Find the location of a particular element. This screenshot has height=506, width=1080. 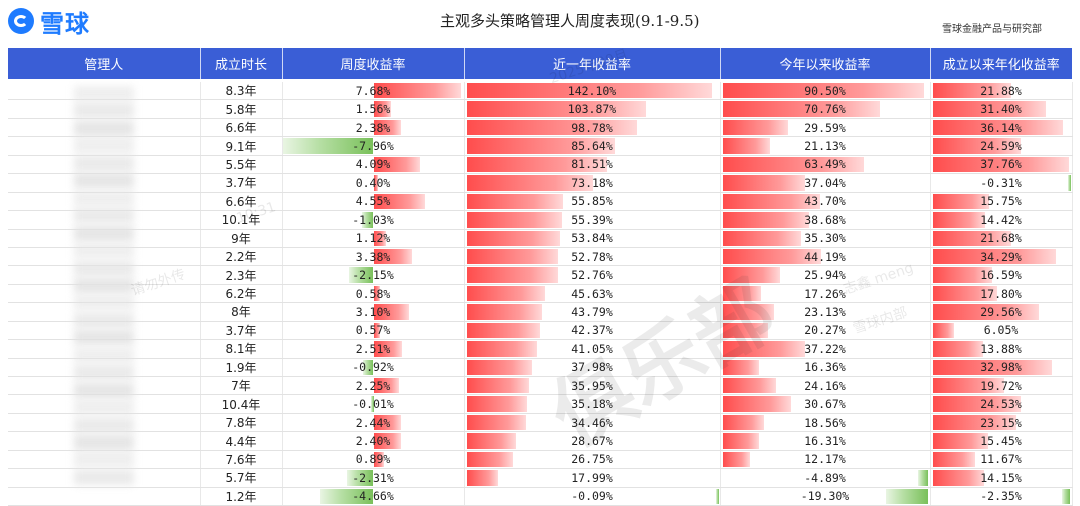

duration-cell: 5.7年 is located at coordinates (241, 478).